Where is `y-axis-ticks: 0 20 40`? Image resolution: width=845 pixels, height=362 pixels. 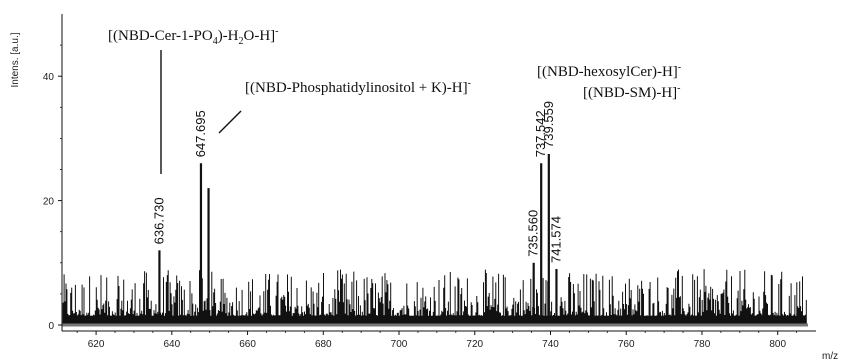
y-axis-ticks: 0 20 40 is located at coordinates (52, 188).